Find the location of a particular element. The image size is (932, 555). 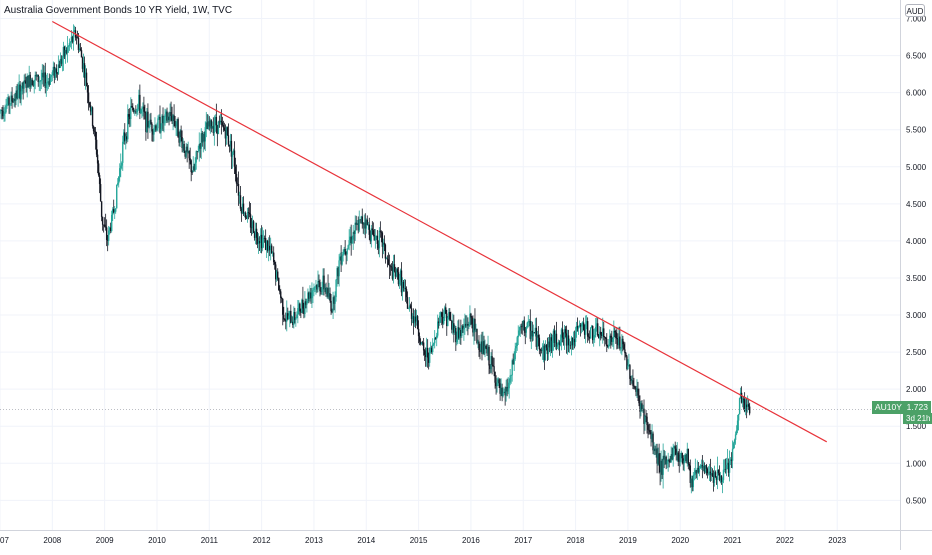

y-tick-label: 3.000 is located at coordinates (916, 315).